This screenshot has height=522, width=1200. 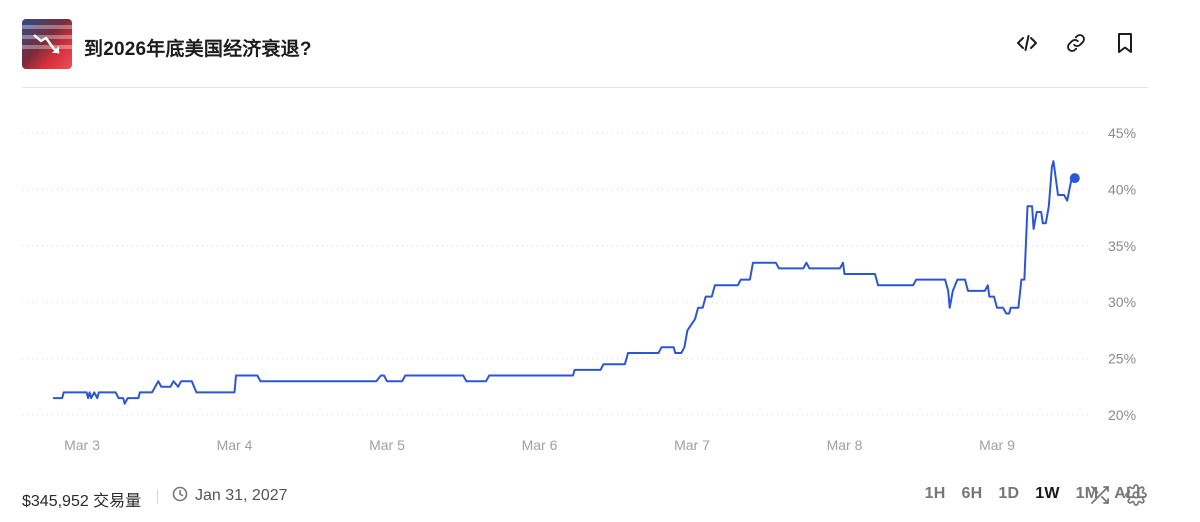 I want to click on x-tick-label: Mar 4, so click(x=235, y=445).